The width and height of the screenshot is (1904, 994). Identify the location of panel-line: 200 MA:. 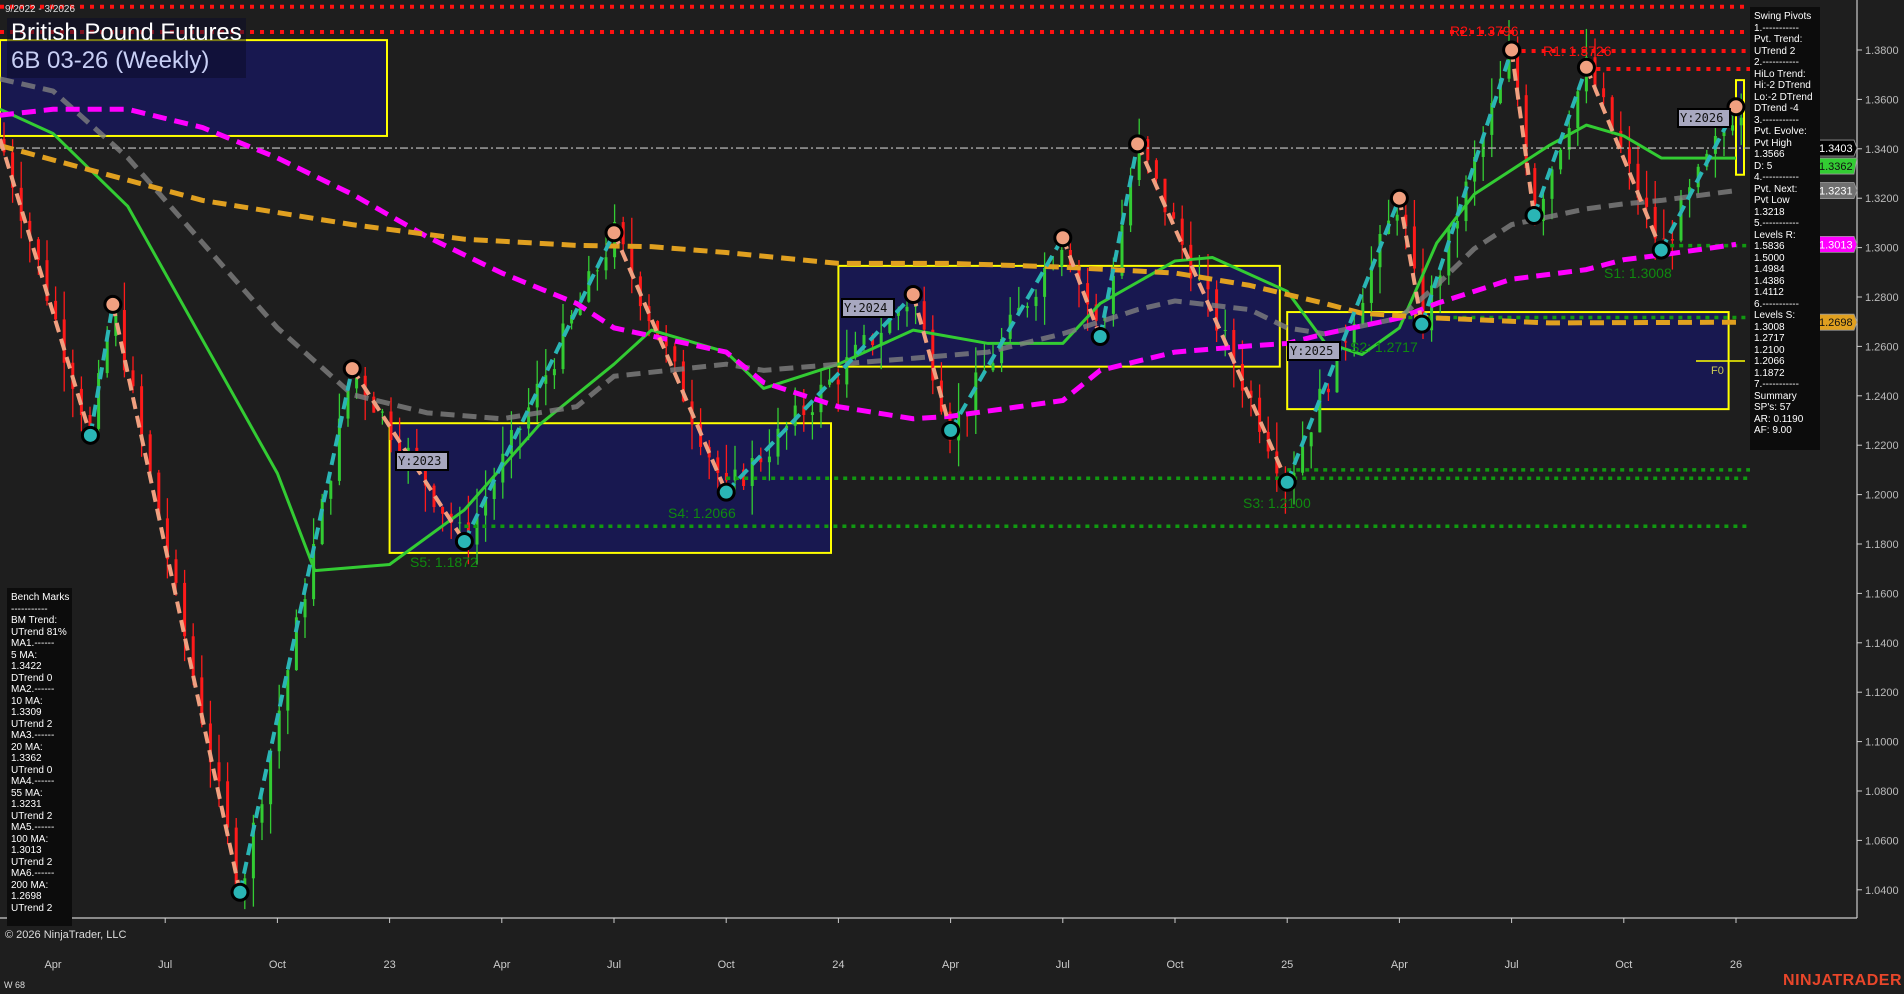
(30, 885).